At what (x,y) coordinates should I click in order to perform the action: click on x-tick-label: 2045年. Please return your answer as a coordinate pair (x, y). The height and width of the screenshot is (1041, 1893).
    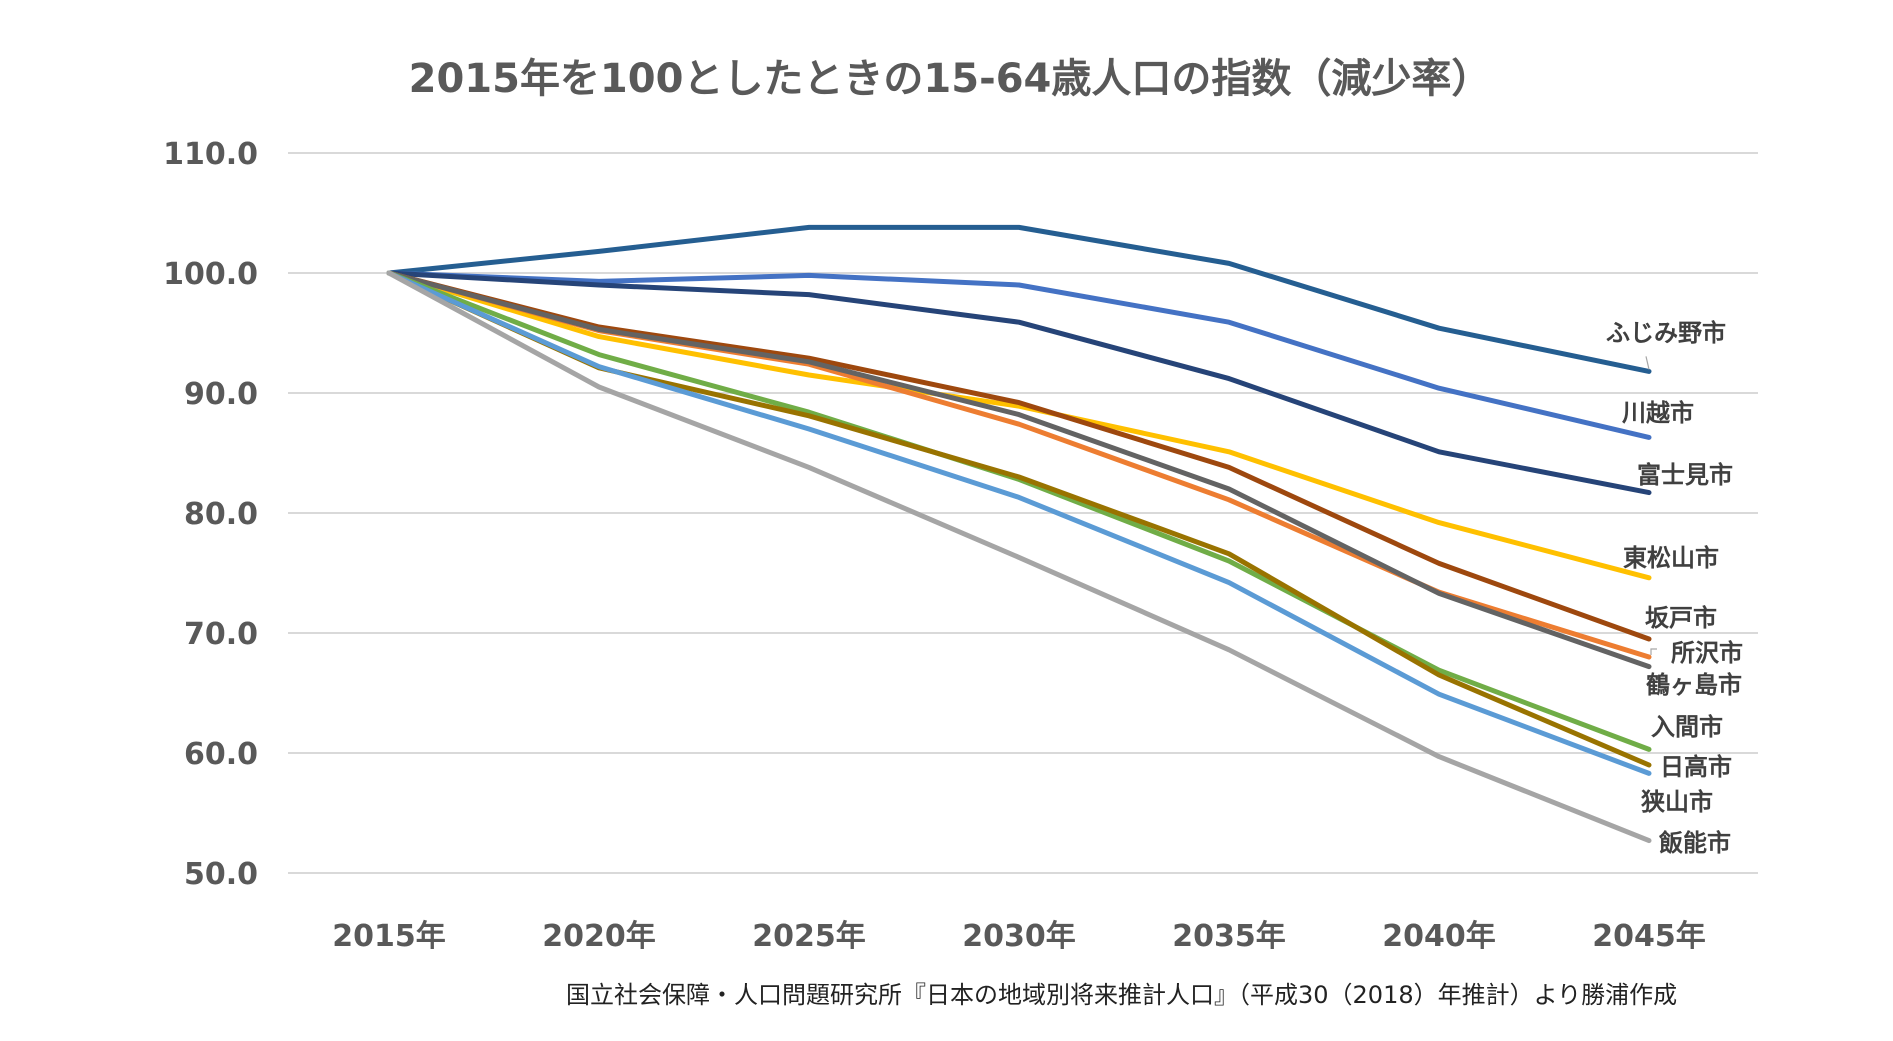
    Looking at the image, I should click on (1649, 936).